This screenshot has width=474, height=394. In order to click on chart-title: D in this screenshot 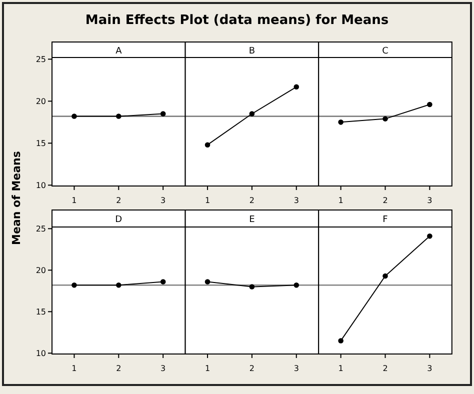, I will do `click(118, 220)`.